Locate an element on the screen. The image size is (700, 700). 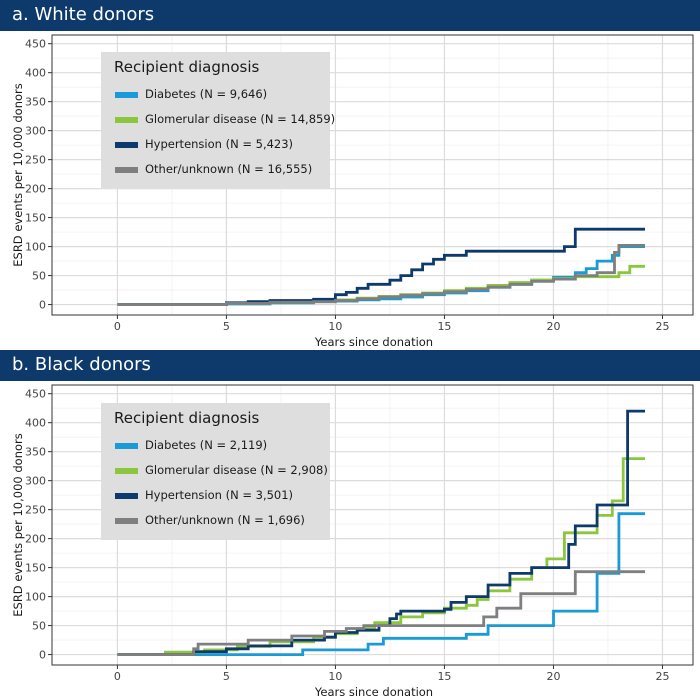
legend-label: Other/unknown (N = 1,696) is located at coordinates (225, 520).